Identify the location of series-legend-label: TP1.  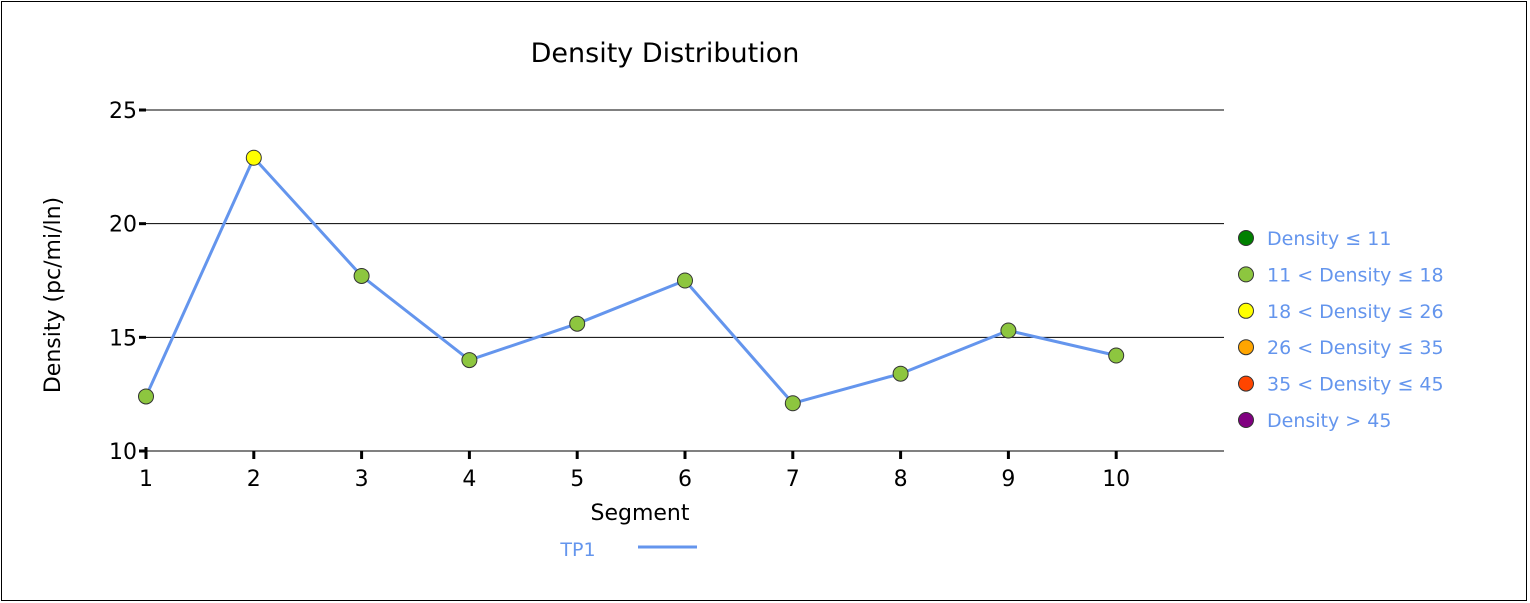
(577, 550).